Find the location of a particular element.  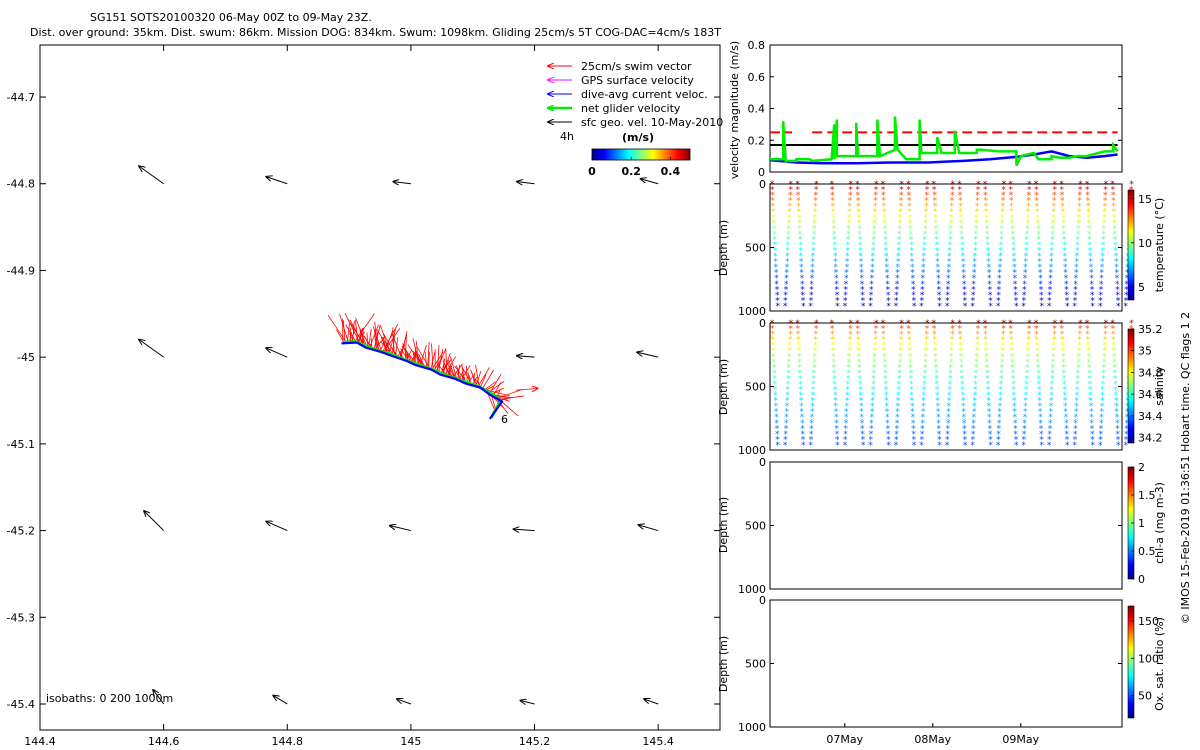

colorbar-tick-label: 0 is located at coordinates (1141, 579).